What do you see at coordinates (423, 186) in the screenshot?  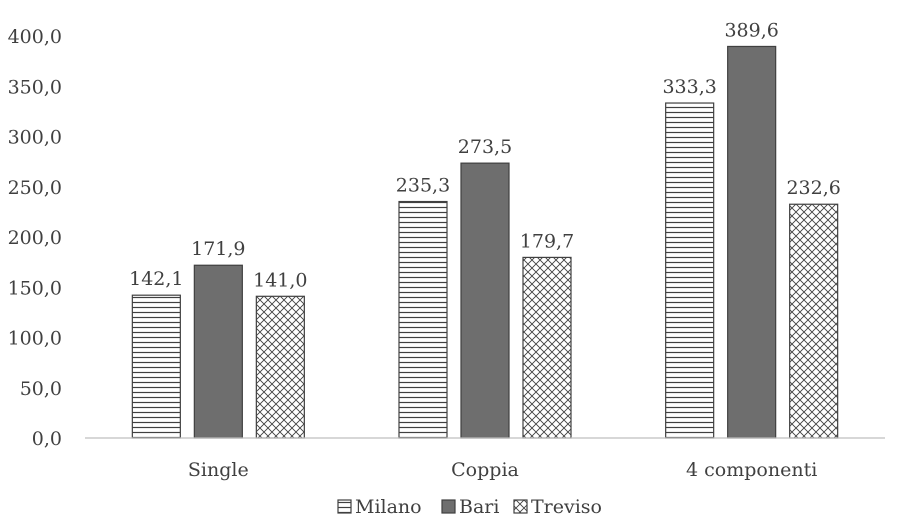 I see `data-label: 235,3` at bounding box center [423, 186].